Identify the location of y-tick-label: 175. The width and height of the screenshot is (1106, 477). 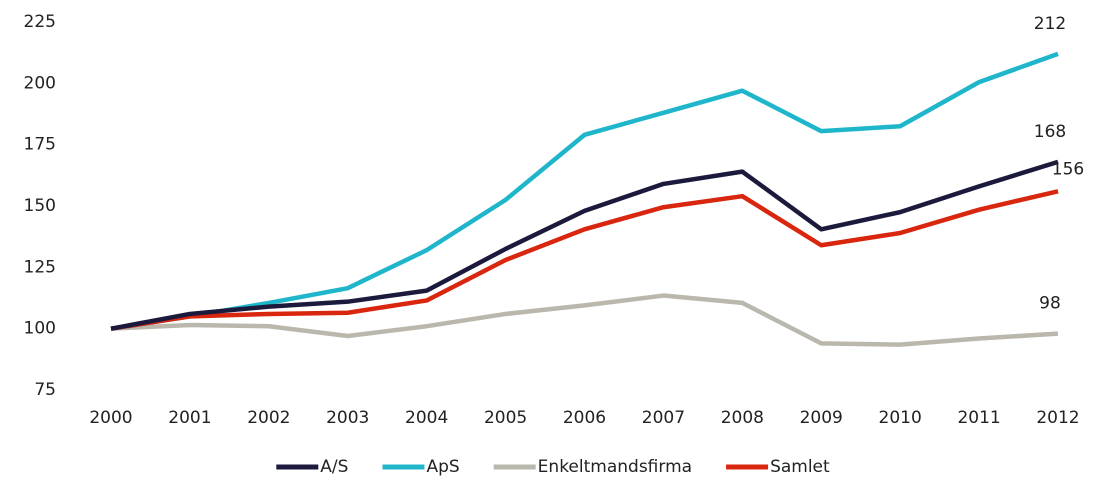
(40, 145).